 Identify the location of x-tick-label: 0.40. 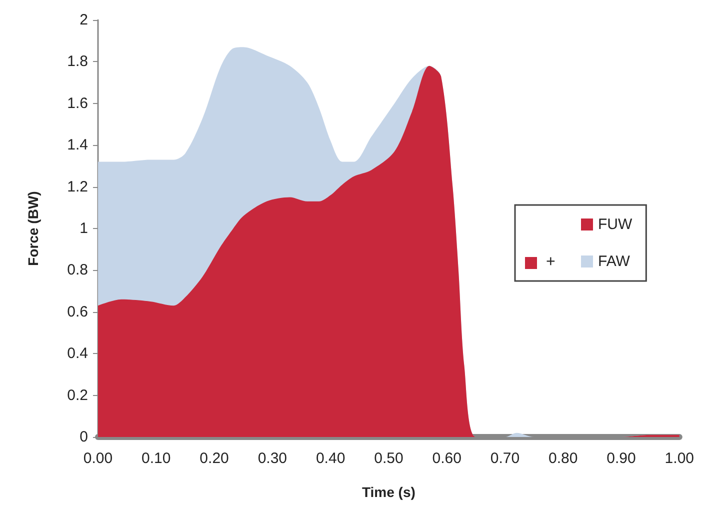
(331, 458).